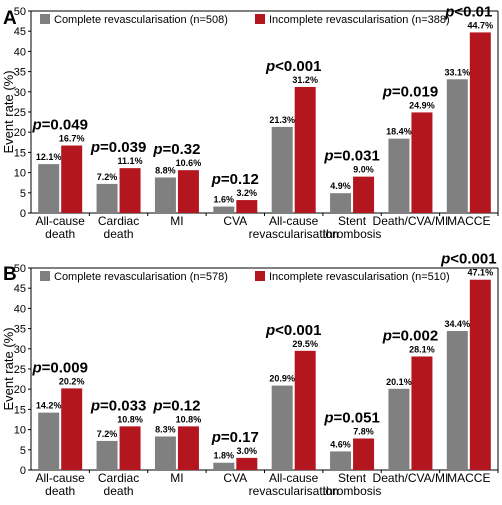  What do you see at coordinates (20, 174) in the screenshot?
I see `y-tick-label: 10` at bounding box center [20, 174].